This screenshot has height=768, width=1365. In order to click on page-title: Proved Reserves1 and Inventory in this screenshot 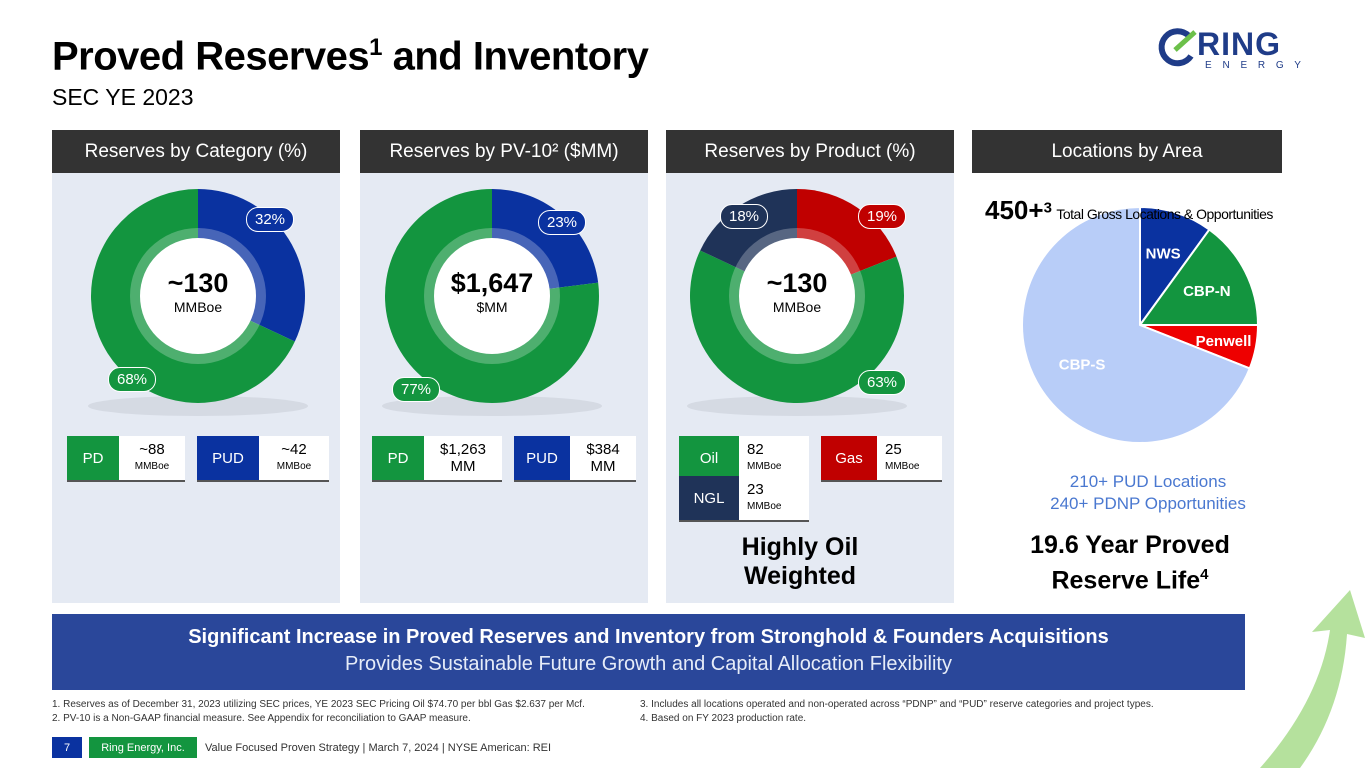, I will do `click(350, 56)`.